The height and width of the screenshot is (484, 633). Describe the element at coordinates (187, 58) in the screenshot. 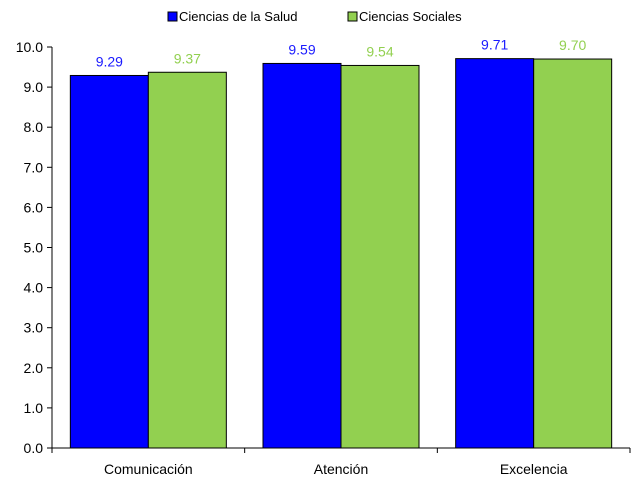

I see `bar-value-label: 9.37` at that location.